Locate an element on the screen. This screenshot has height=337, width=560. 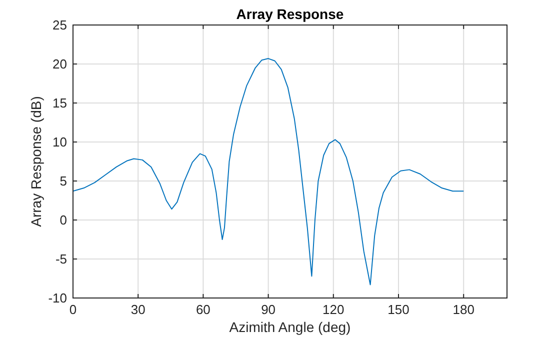
y-tick-label: 25 is located at coordinates (59, 25).